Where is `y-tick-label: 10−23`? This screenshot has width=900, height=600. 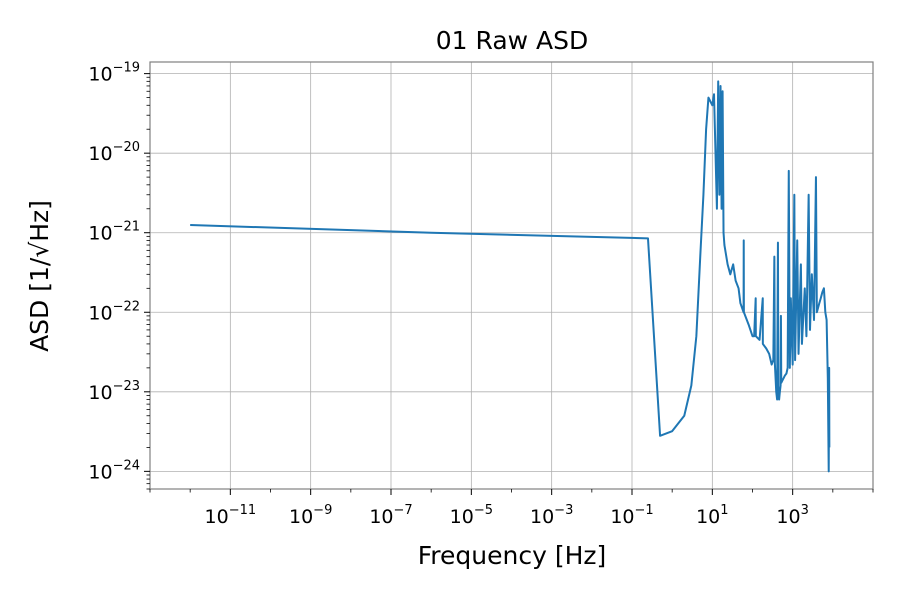 y-tick-label: 10−23 is located at coordinates (114, 391).